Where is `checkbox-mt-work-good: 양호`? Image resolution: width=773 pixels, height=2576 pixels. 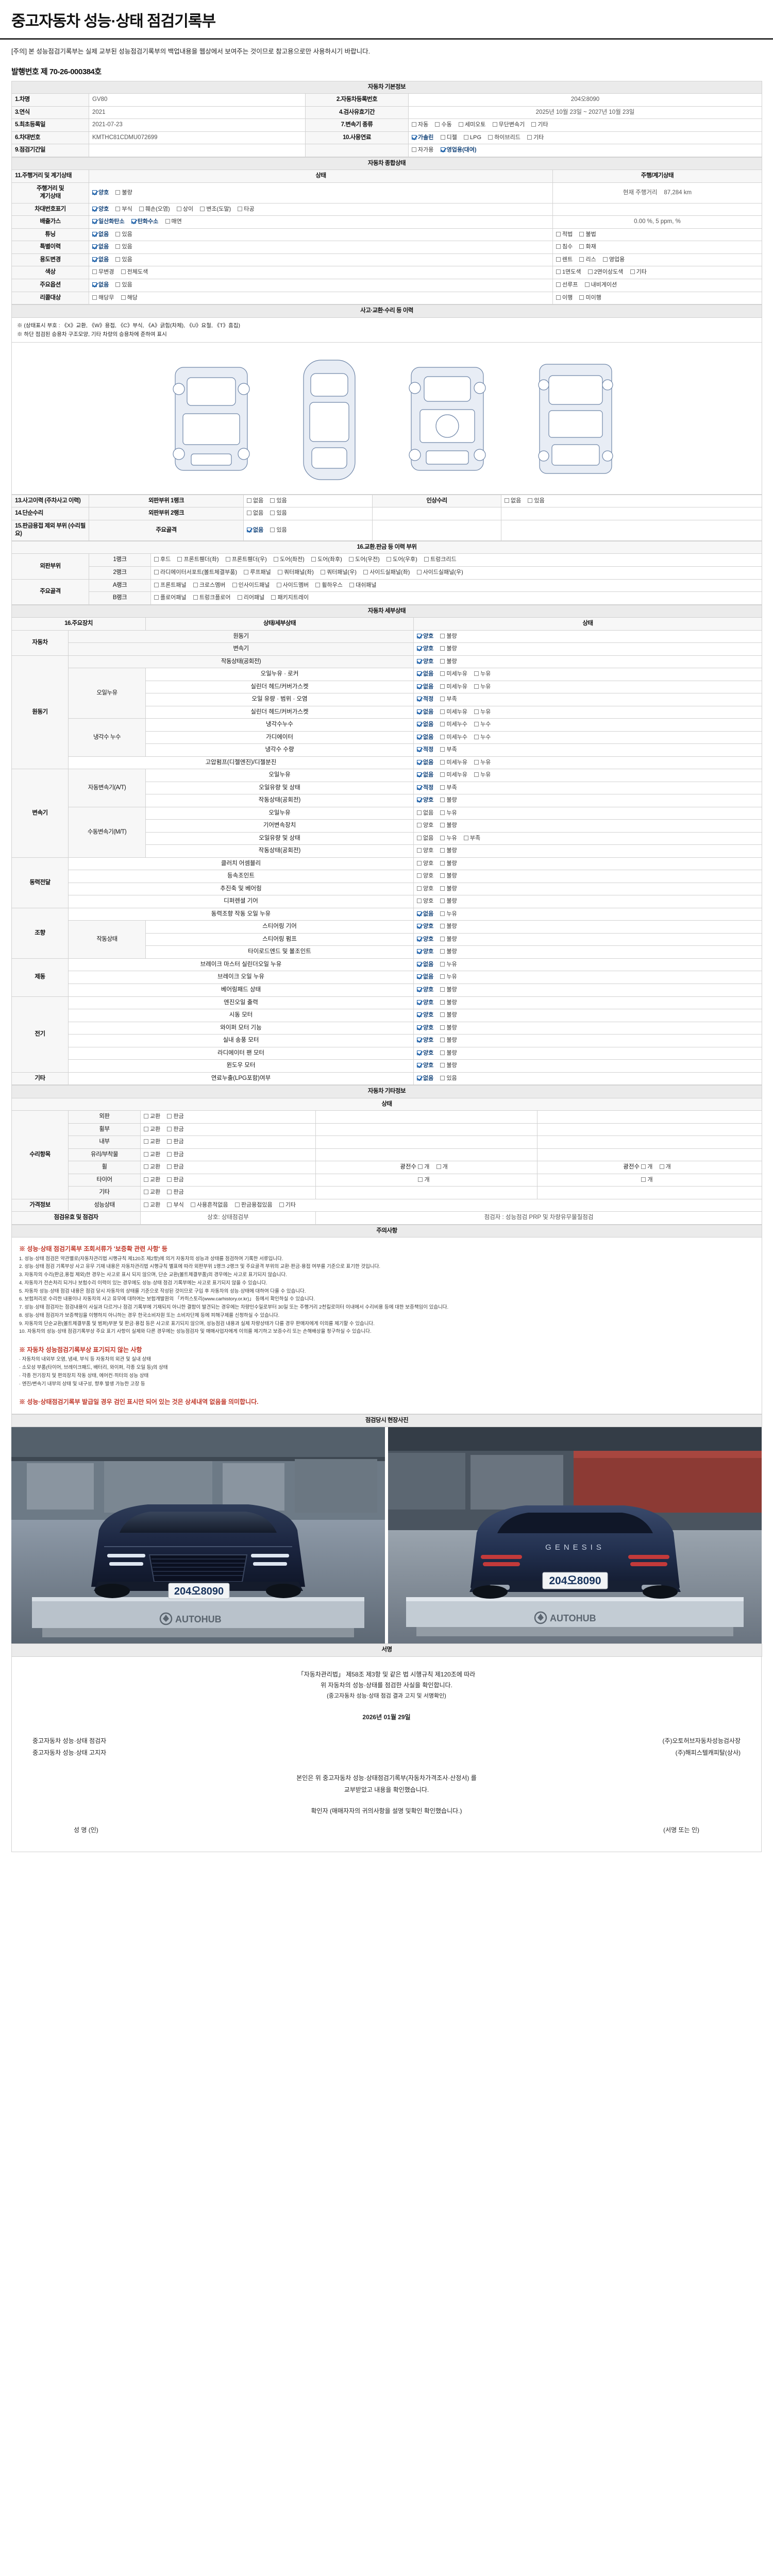
checkbox-mt-work-good: 양호 is located at coordinates (425, 851).